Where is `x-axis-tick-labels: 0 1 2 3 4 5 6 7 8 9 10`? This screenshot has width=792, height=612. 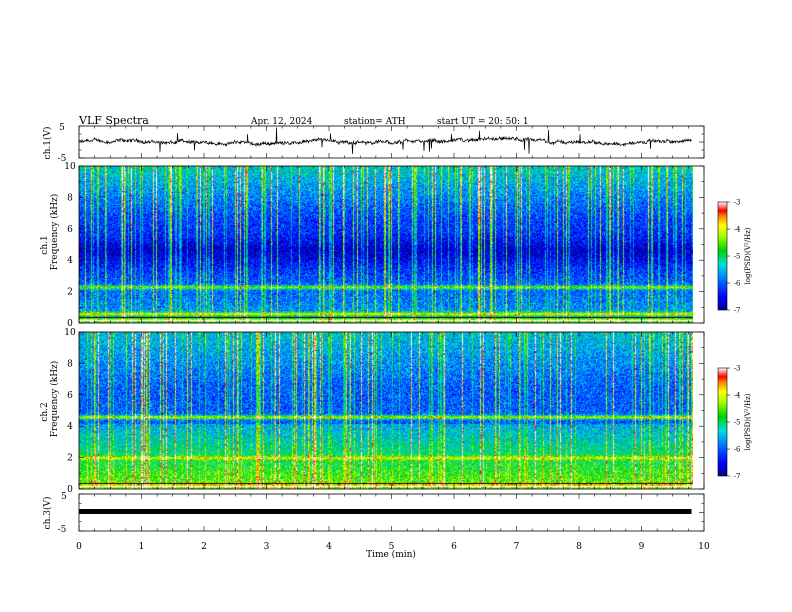 x-axis-tick-labels: 0 1 2 3 4 5 6 7 8 9 10 is located at coordinates (393, 547).